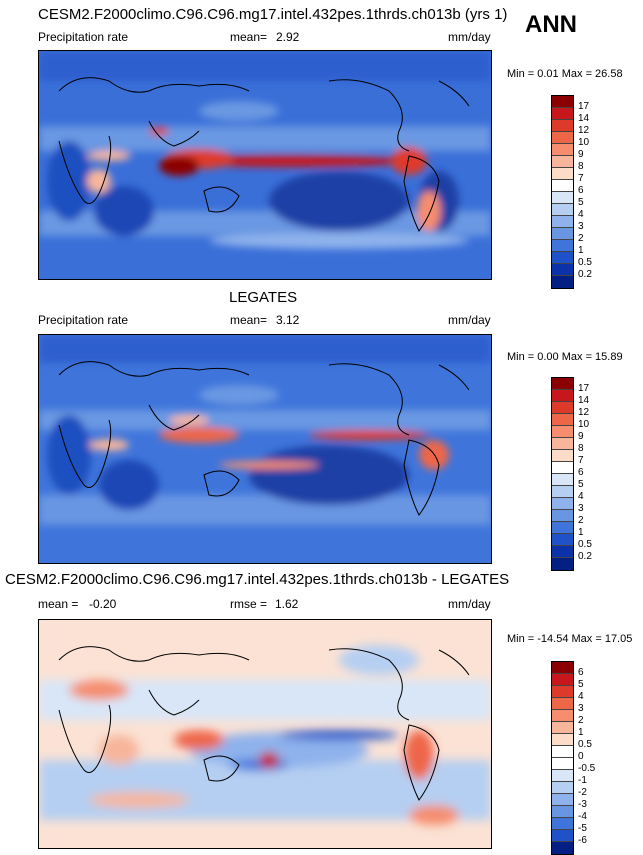 The width and height of the screenshot is (643, 855). What do you see at coordinates (582, 780) in the screenshot?
I see `colorbar-level-label: -1` at bounding box center [582, 780].